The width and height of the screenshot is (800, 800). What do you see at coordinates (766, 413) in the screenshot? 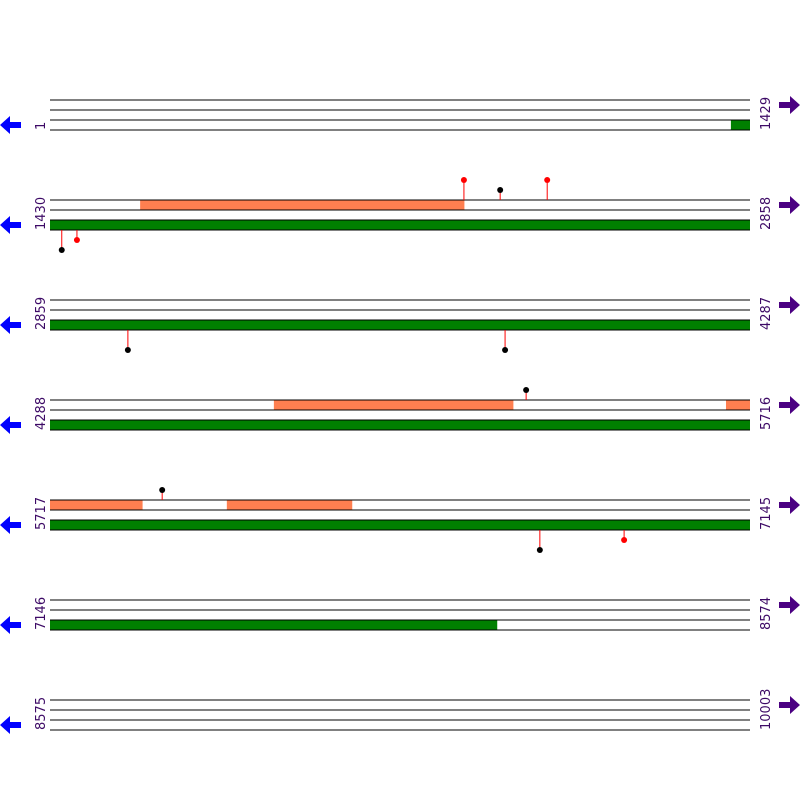
I see `row-end: 5716` at bounding box center [766, 413].